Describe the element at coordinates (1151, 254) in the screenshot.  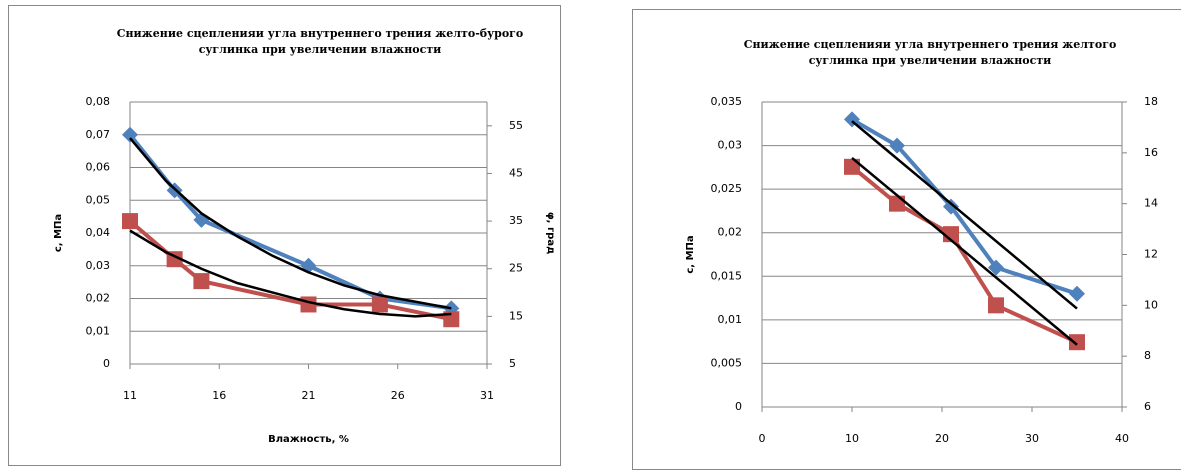
I see `y2-tick-label: 12` at that location.